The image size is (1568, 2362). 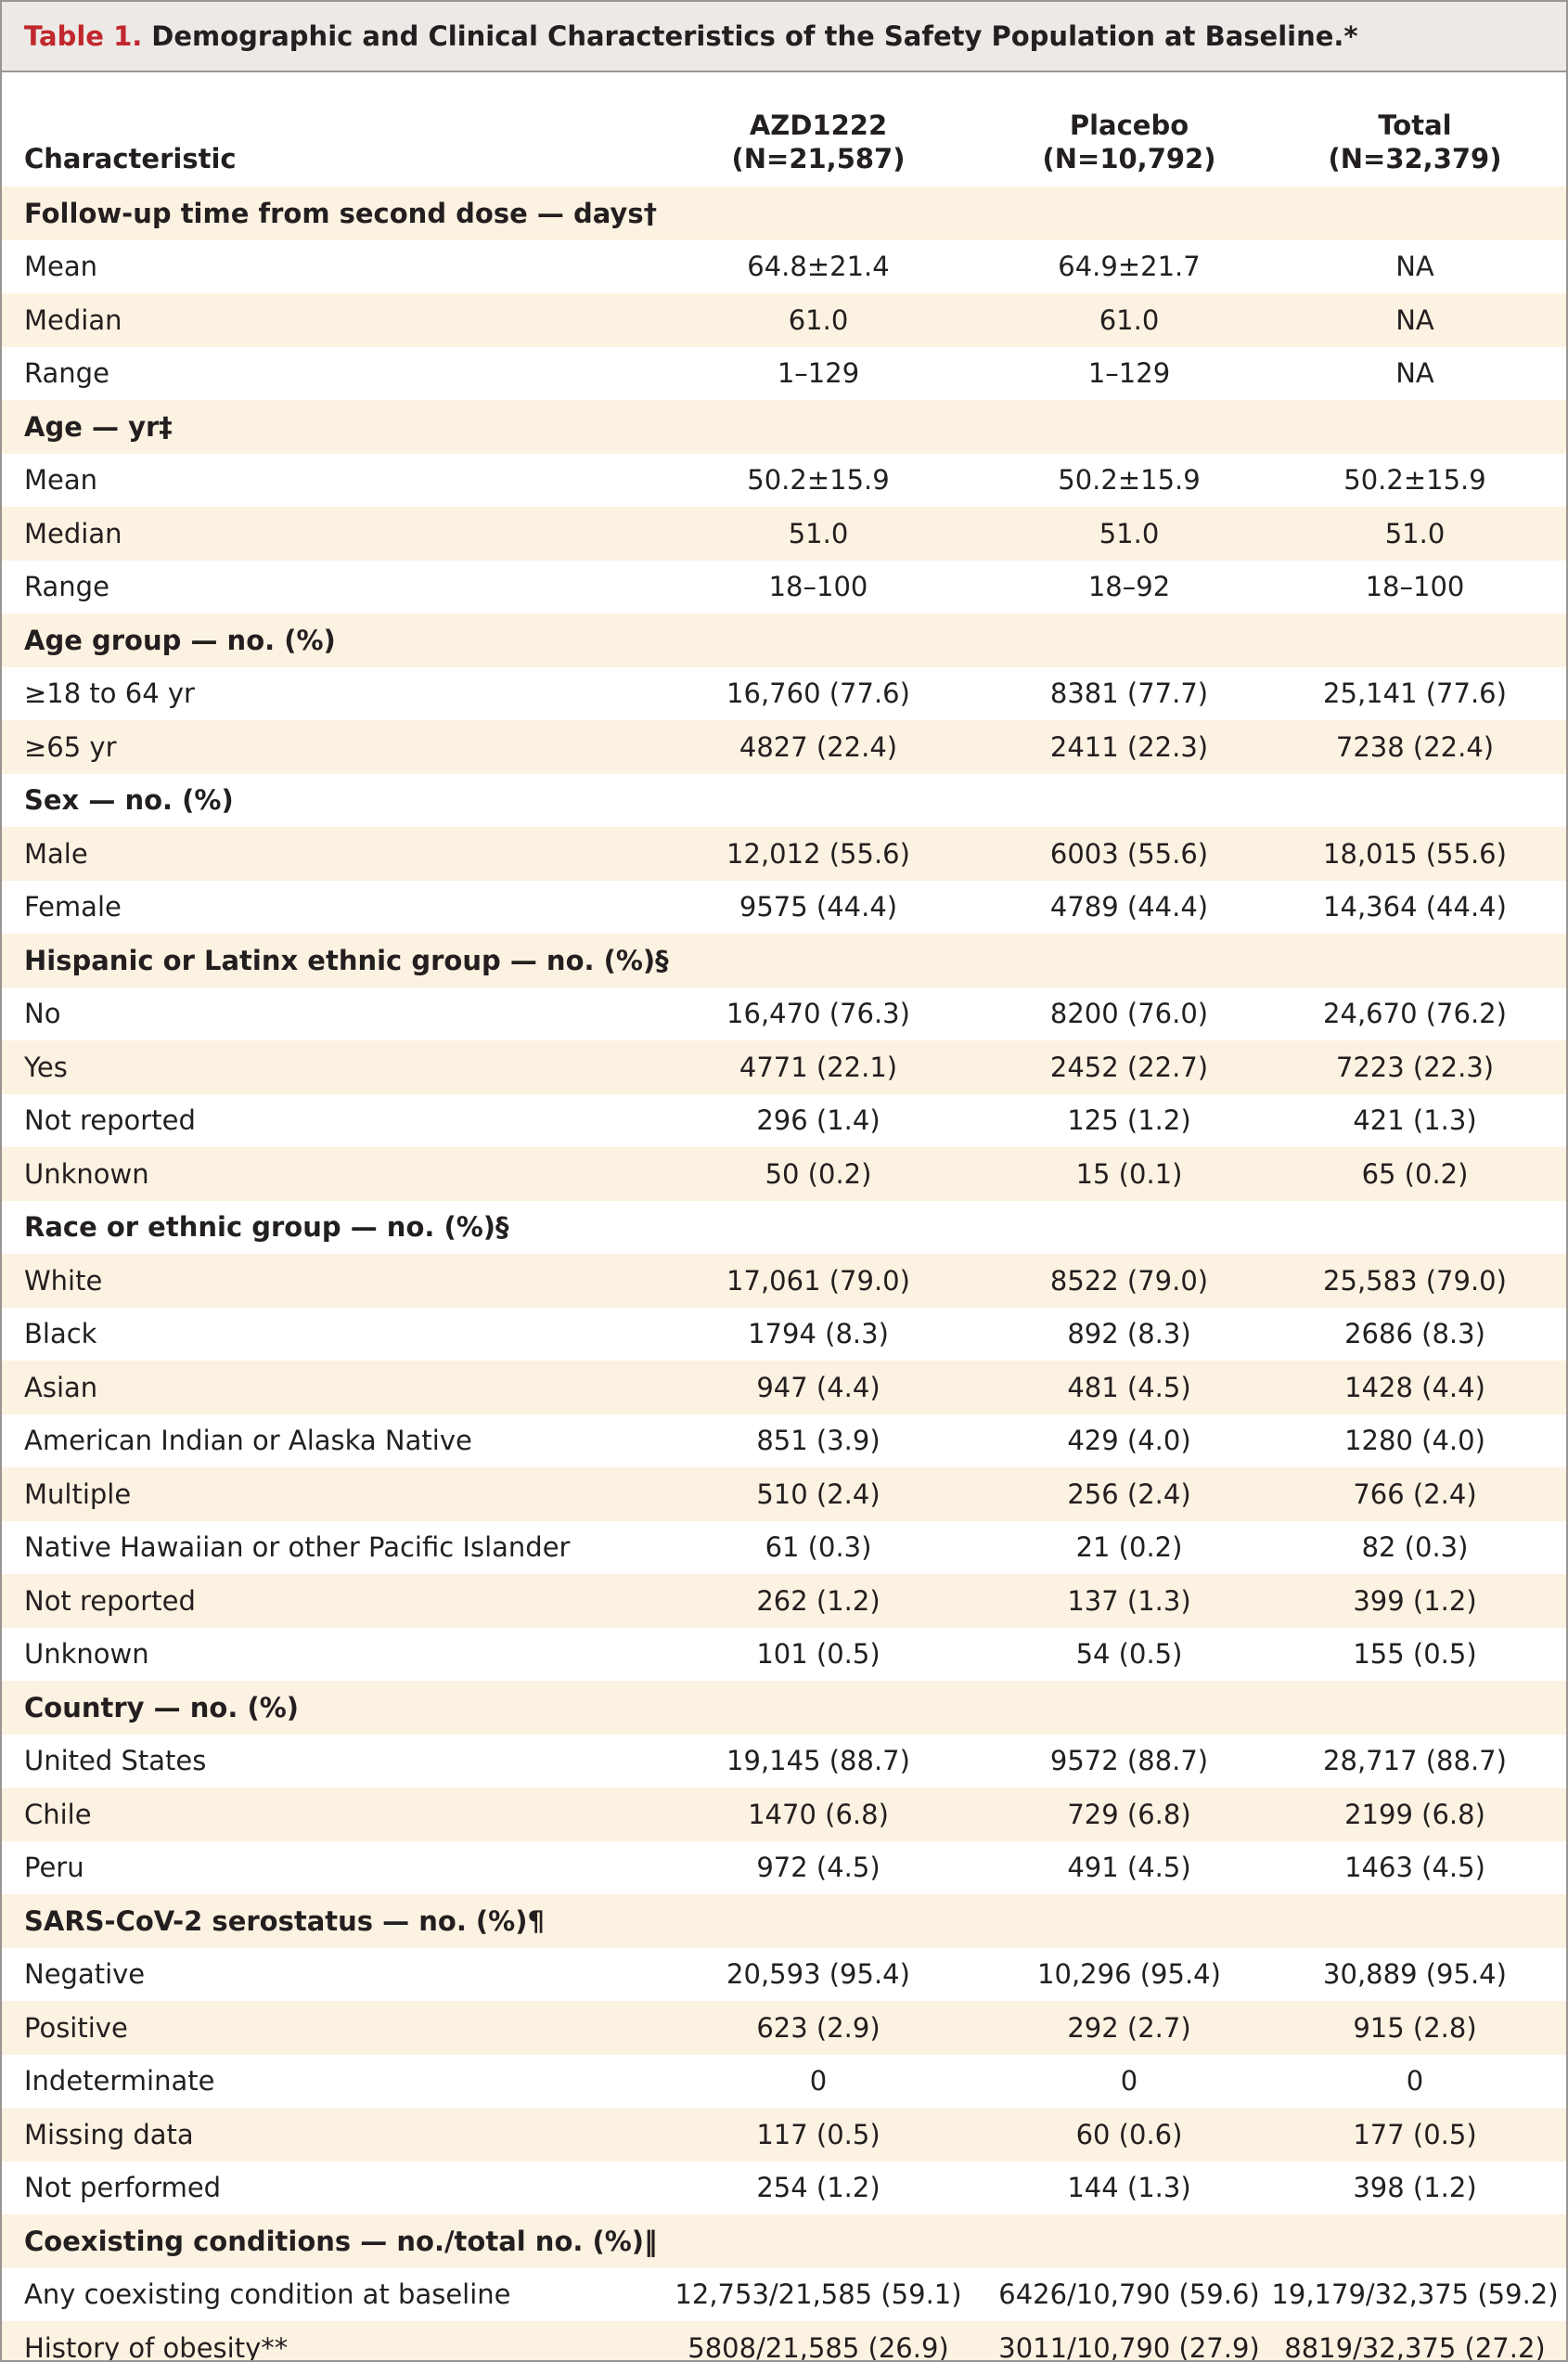 What do you see at coordinates (784, 534) in the screenshot?
I see `data-row: Median 51.0 51.0 51.0` at bounding box center [784, 534].